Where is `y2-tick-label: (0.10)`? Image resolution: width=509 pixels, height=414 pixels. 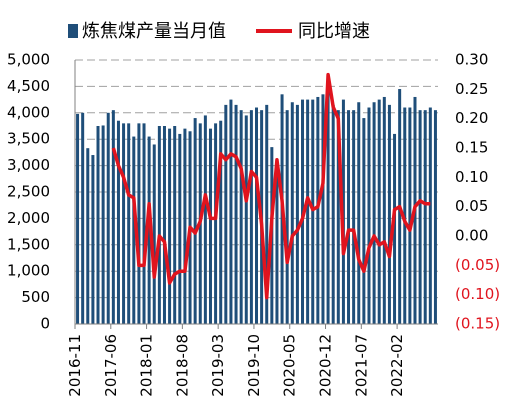 y2-tick-label: (0.10) is located at coordinates (477, 294).